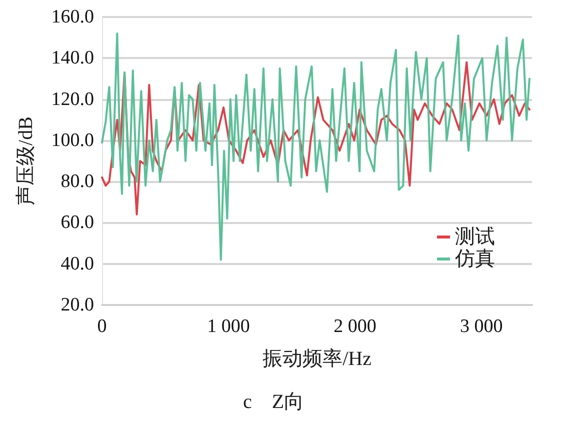 This screenshot has height=434, width=566. I want to click on x-tick-label: 2 000, so click(355, 326).